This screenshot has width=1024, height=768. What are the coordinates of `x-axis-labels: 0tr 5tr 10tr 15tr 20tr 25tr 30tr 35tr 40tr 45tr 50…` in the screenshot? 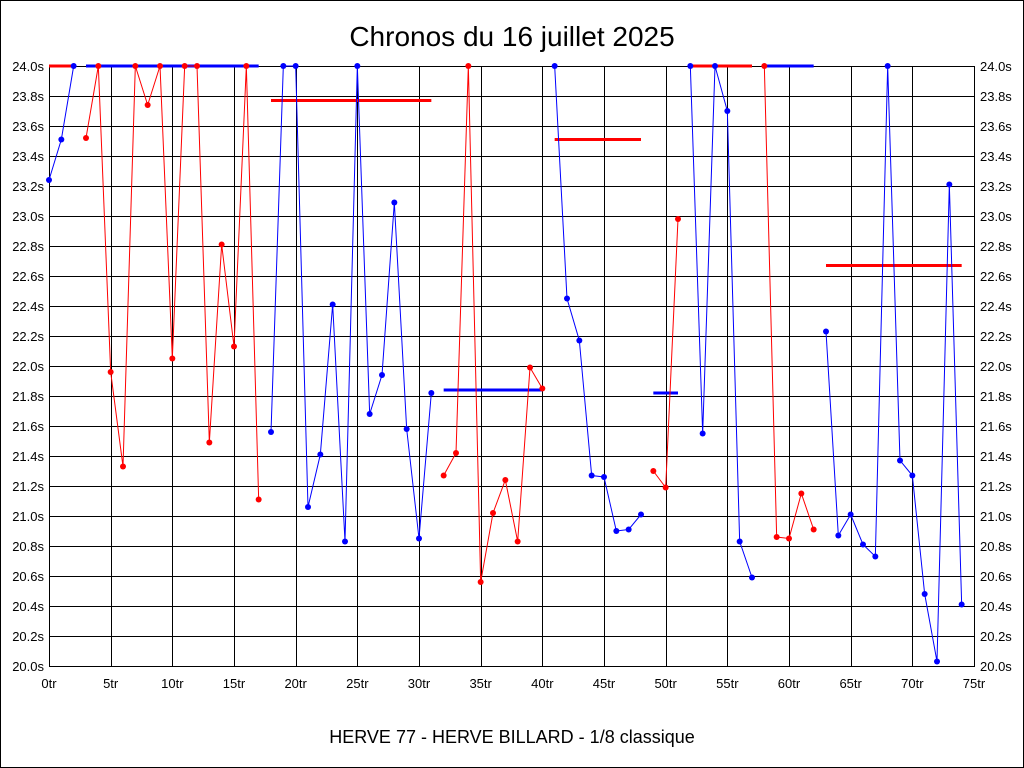 It's located at (513, 683).